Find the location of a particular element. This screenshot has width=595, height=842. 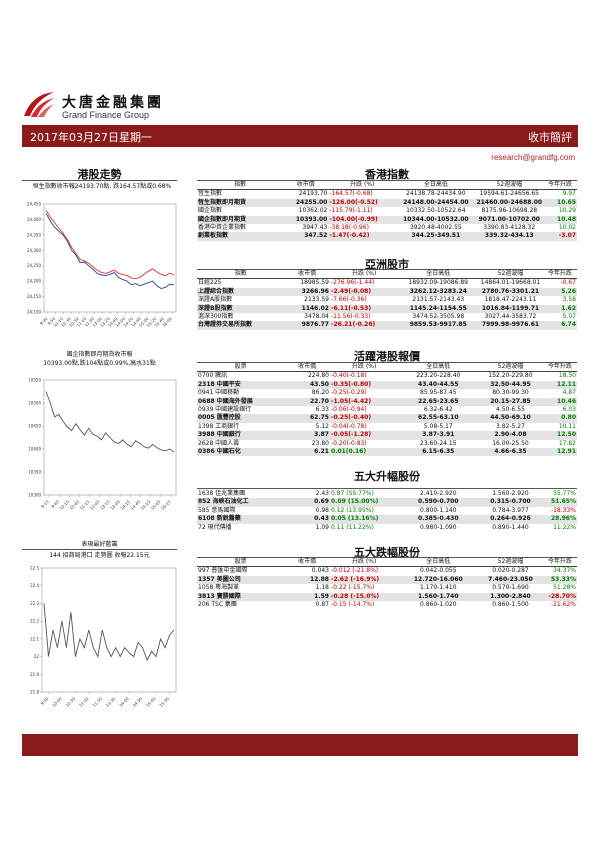

column-header: 升跌 (%) is located at coordinates (362, 186).